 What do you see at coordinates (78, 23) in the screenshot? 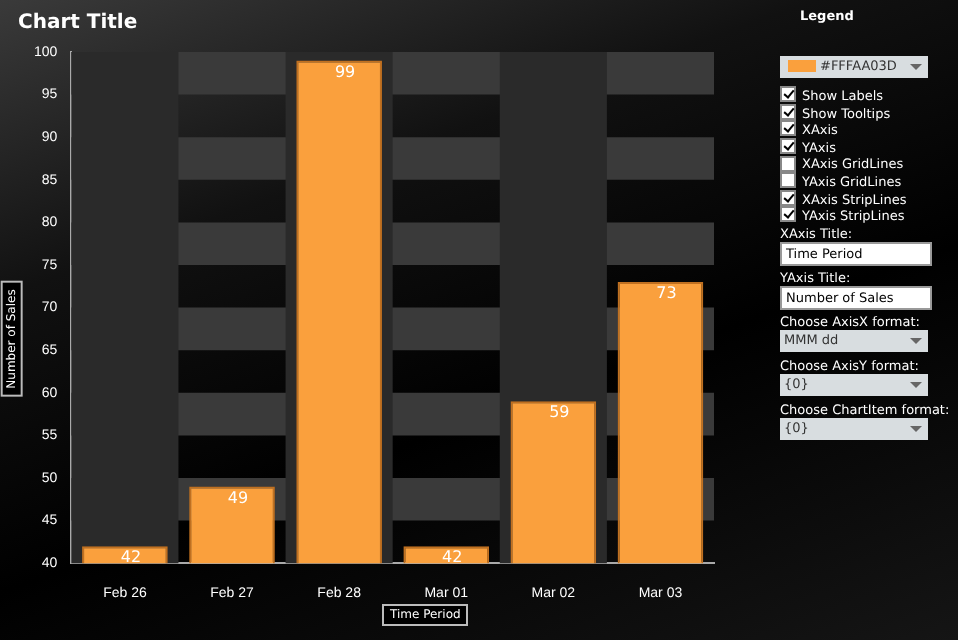
I see `chart-title: Chart Title` at bounding box center [78, 23].